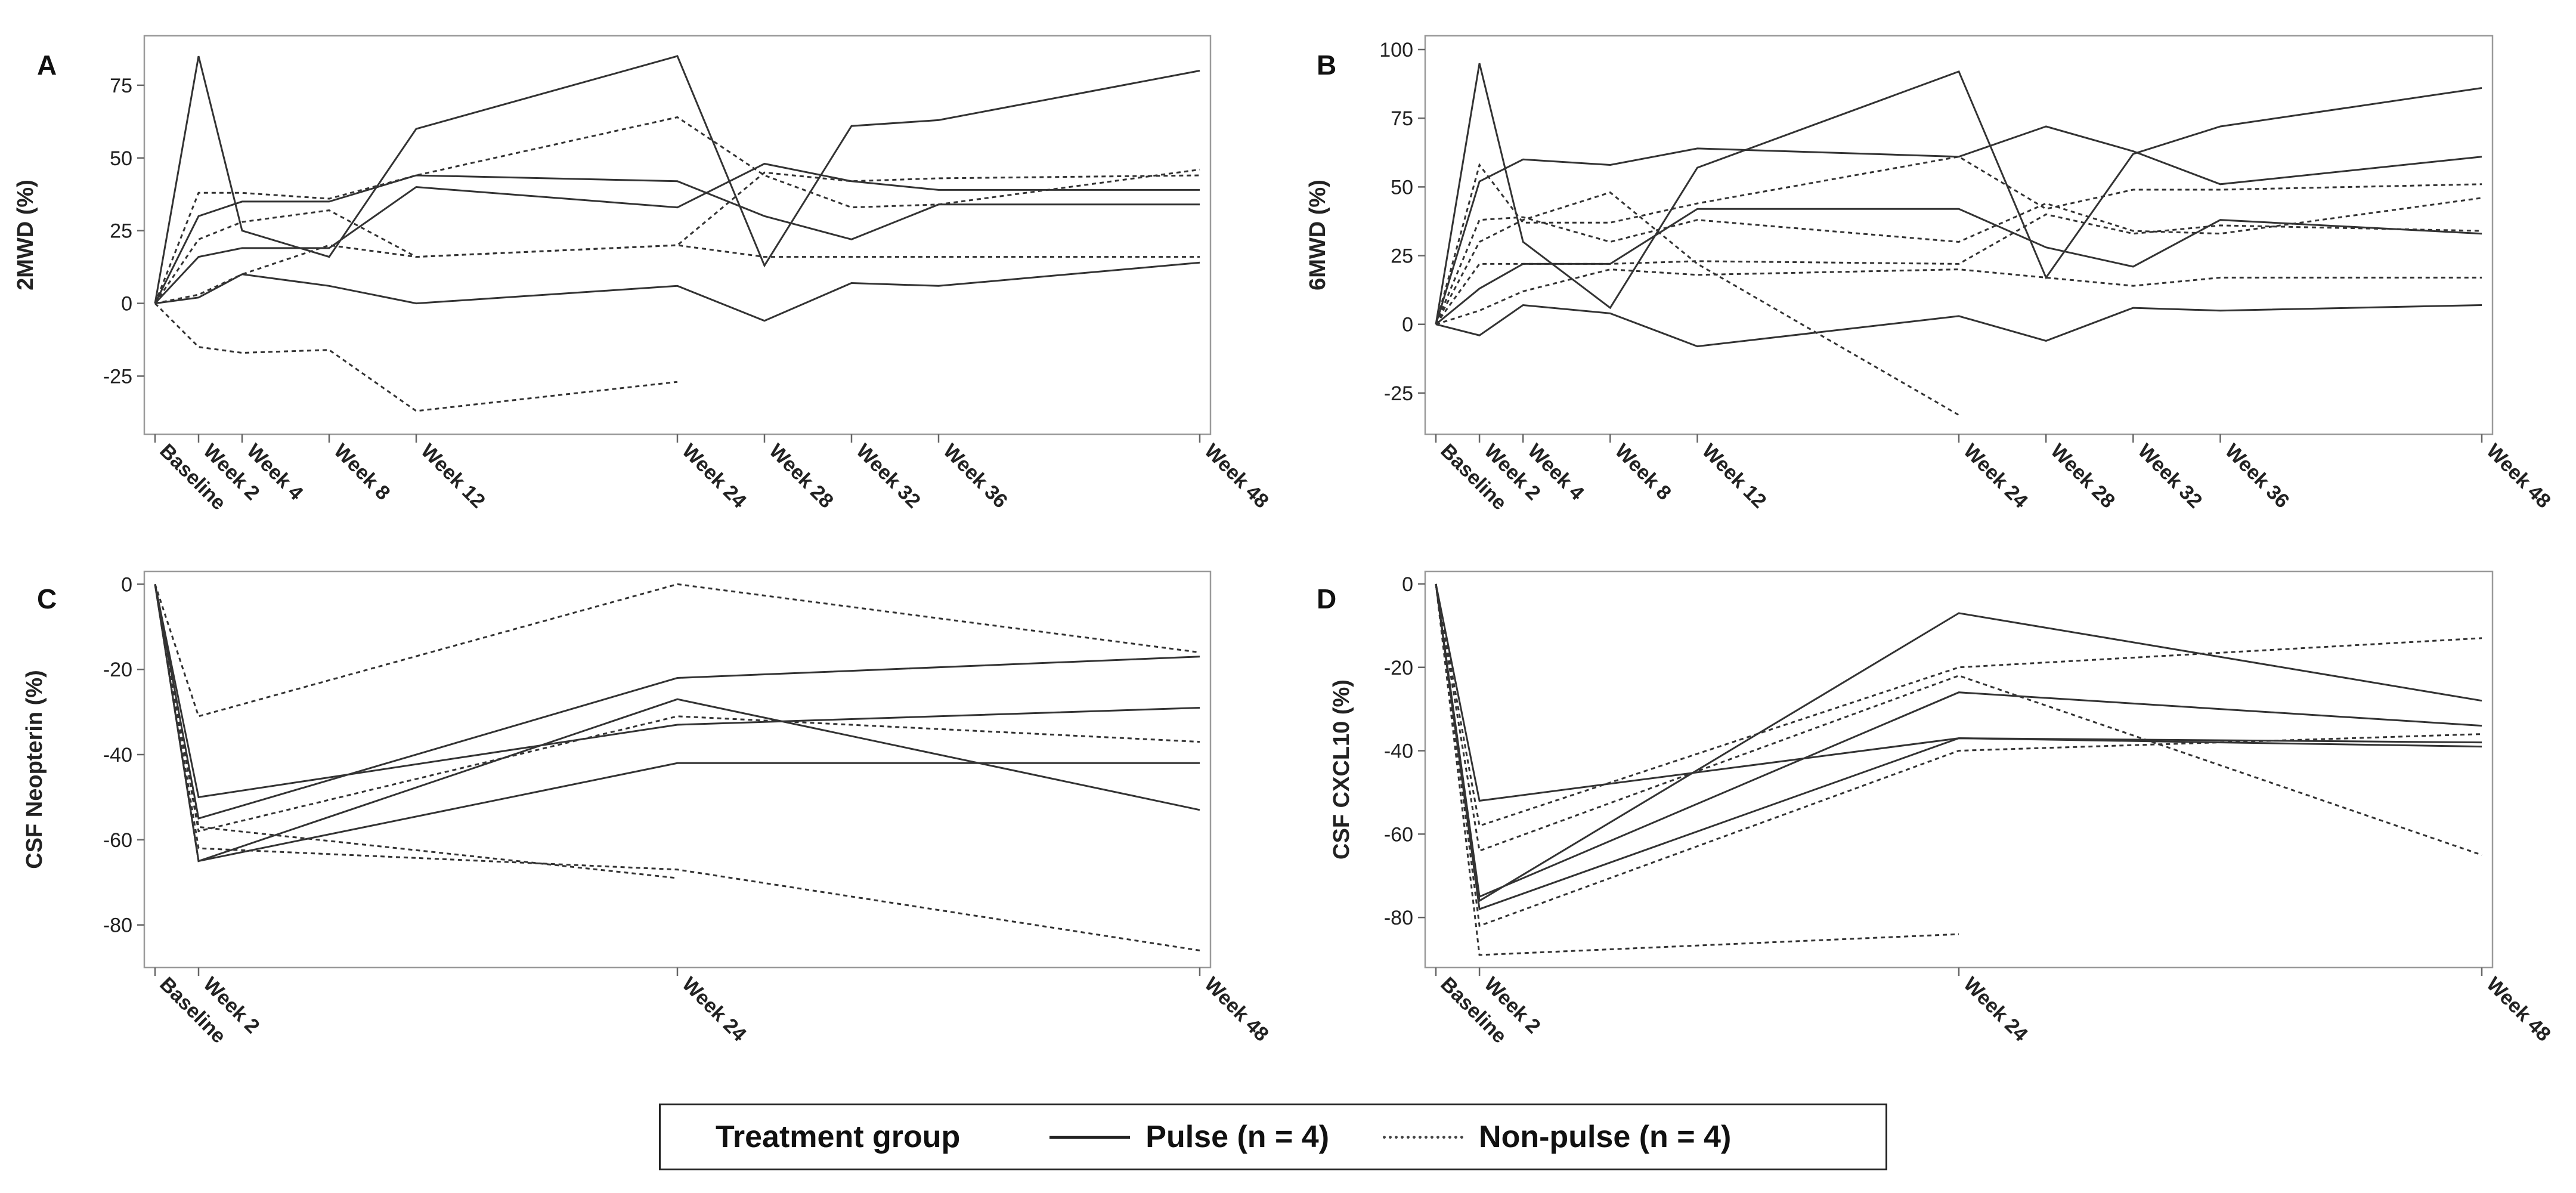  I want to click on legend-dotted-line-swatch, so click(1424, 1137).